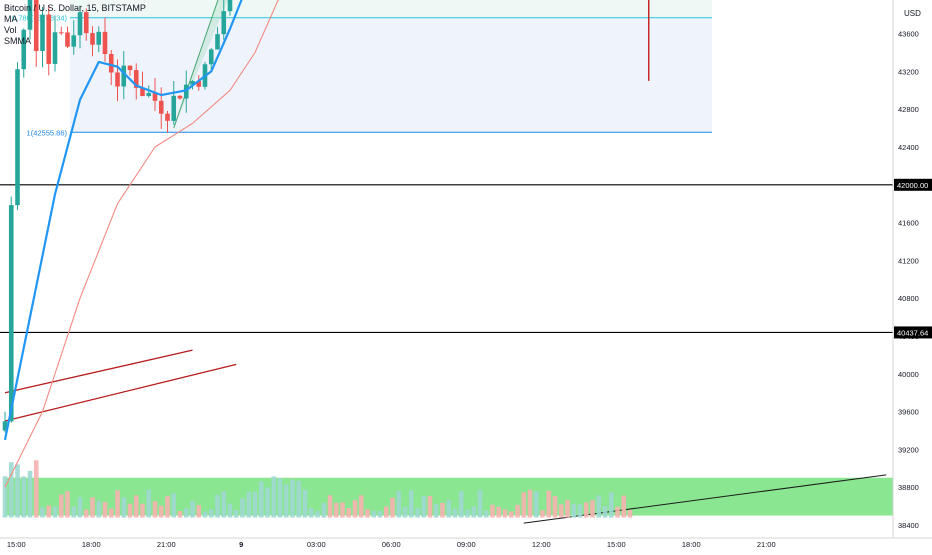 The height and width of the screenshot is (555, 932). I want to click on price-tick-label: 39200, so click(908, 449).